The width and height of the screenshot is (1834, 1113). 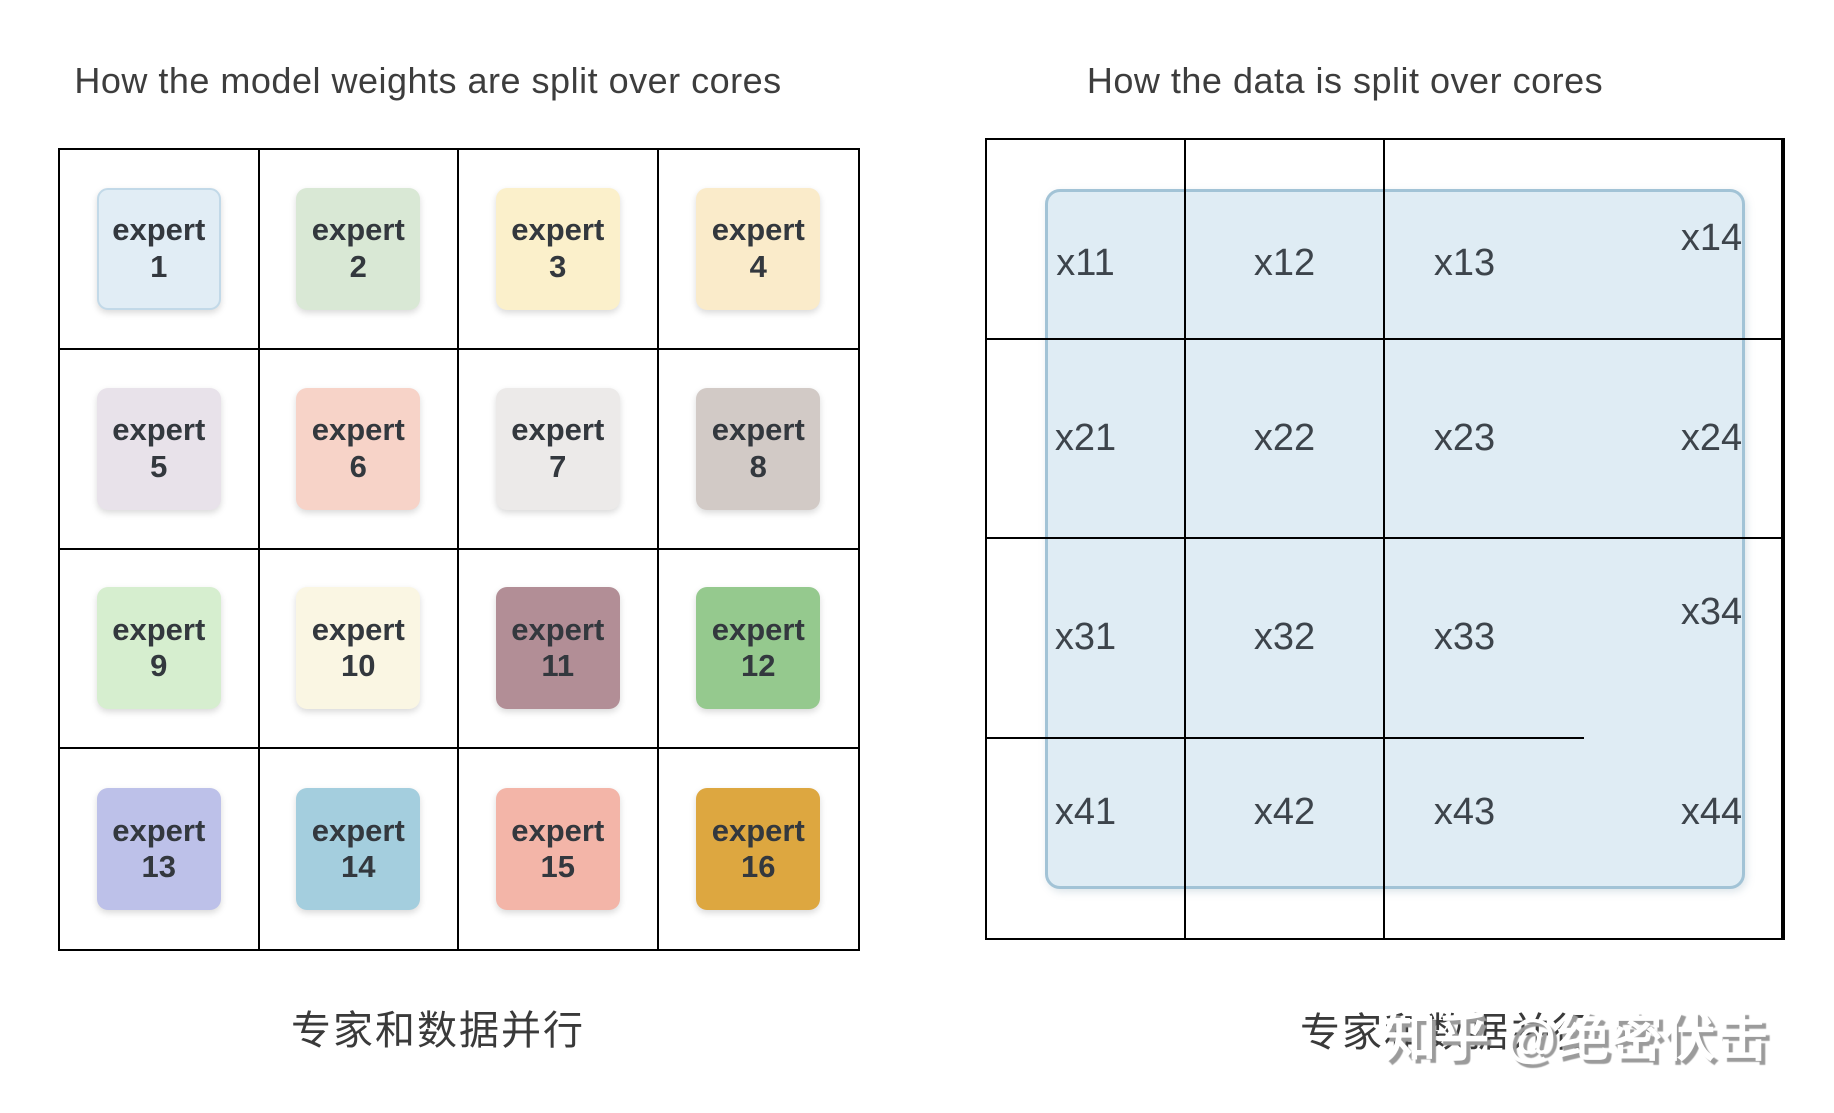 I want to click on data-cell-x24: x24, so click(x=1683, y=439).